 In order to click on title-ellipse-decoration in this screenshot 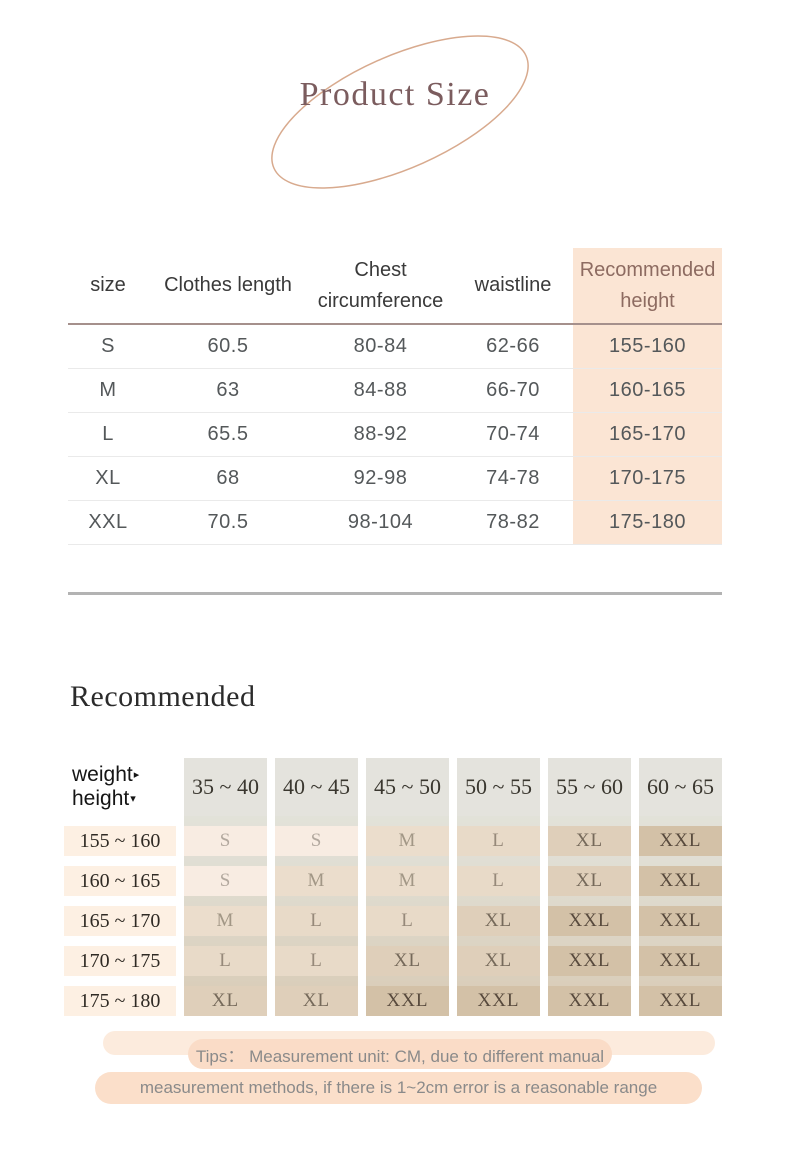, I will do `click(400, 112)`.